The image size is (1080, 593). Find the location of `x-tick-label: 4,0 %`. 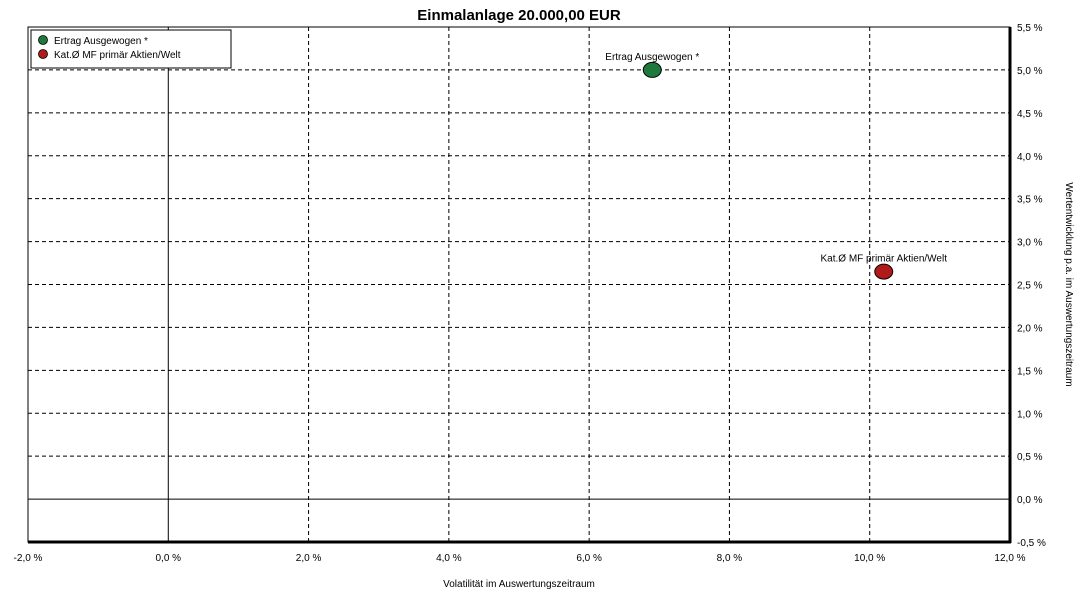

x-tick-label: 4,0 % is located at coordinates (449, 558).